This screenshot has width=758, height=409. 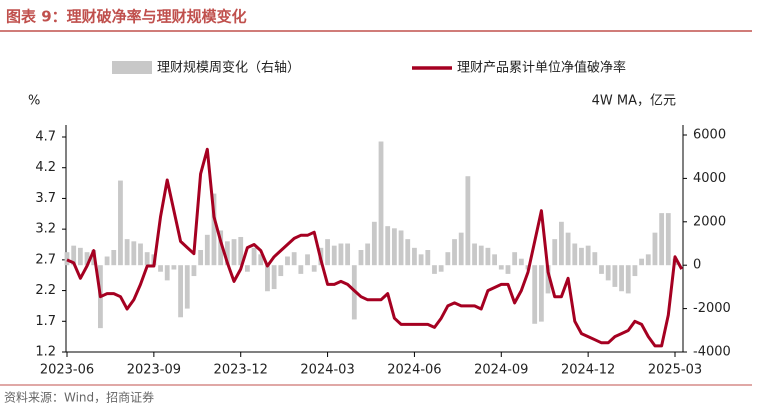 I want to click on y-axis-label: %, so click(x=34, y=101).